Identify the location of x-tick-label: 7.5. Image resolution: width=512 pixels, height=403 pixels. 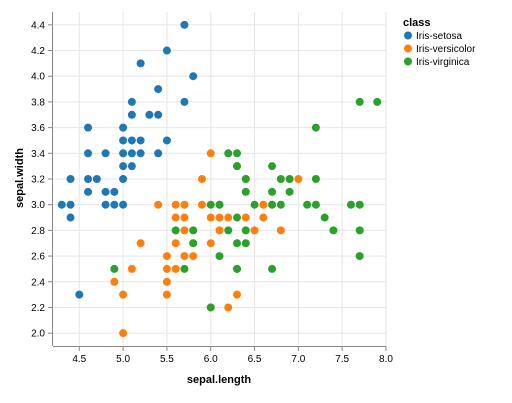
(342, 359).